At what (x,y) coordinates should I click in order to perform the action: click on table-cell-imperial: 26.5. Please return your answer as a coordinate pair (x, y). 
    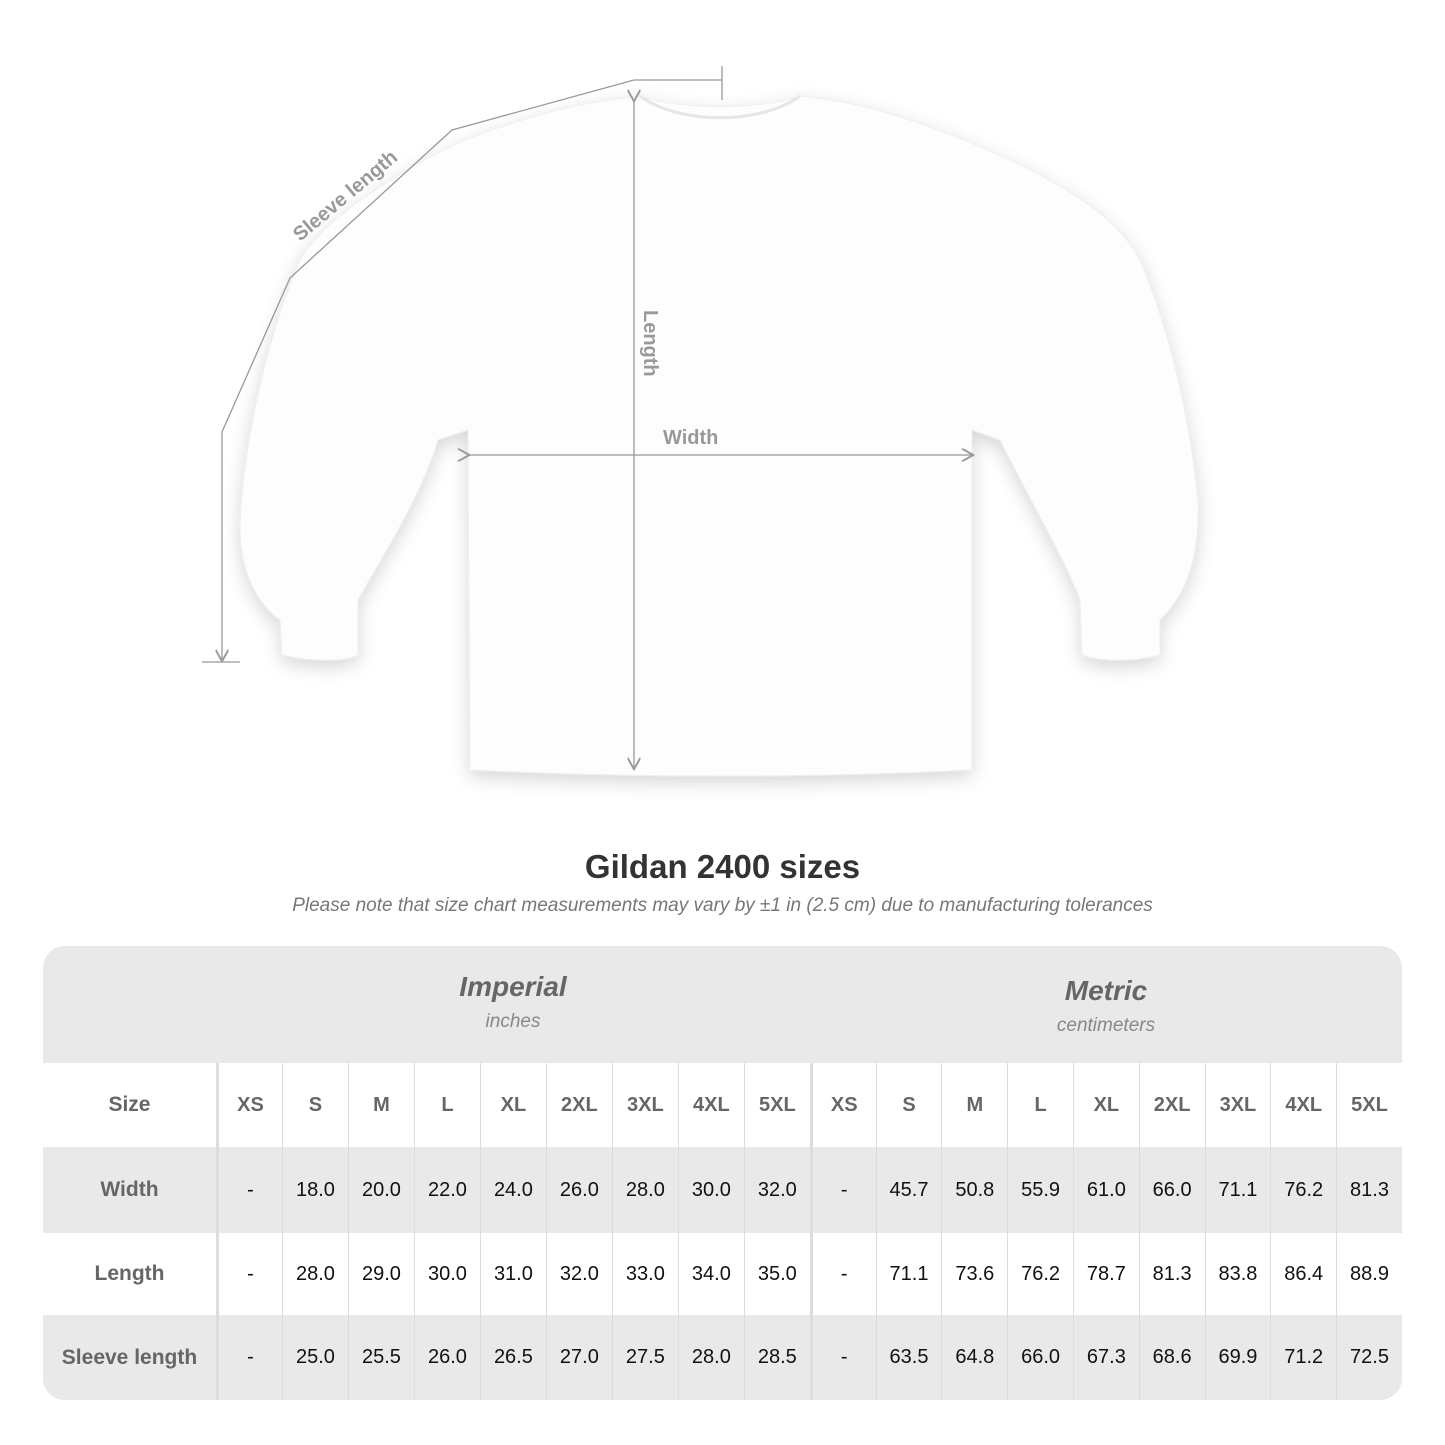
    Looking at the image, I should click on (512, 1357).